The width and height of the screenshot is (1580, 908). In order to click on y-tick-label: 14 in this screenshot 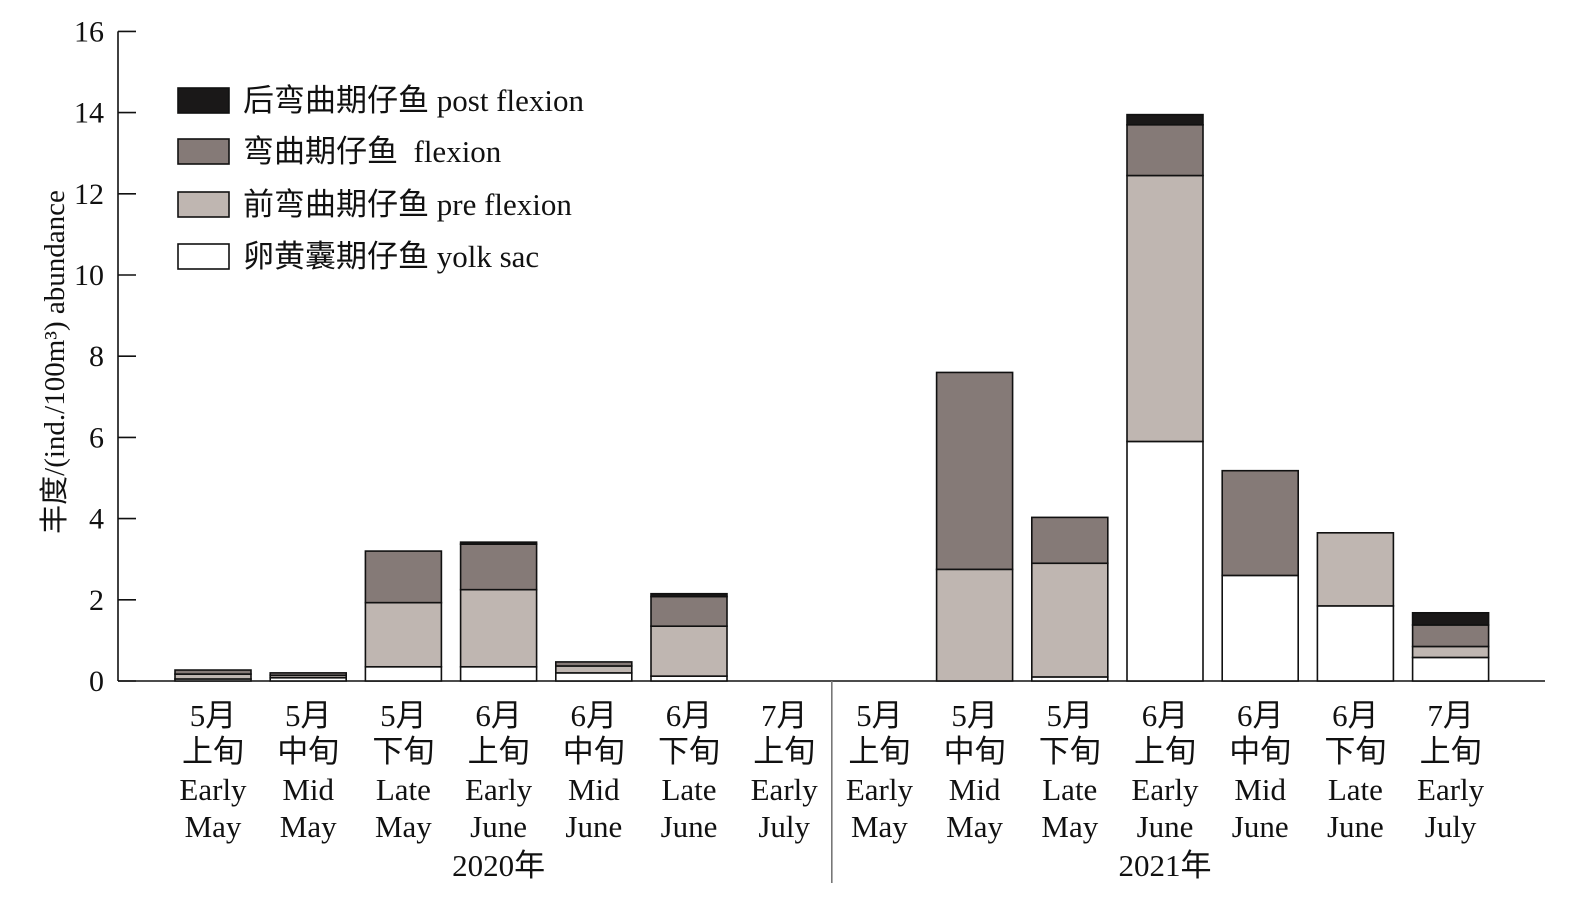, I will do `click(89, 113)`.